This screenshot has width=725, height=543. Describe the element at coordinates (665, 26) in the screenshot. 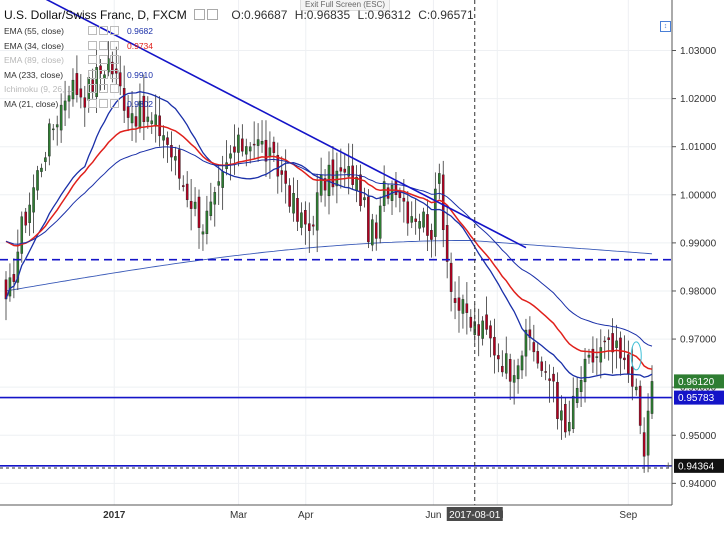

I see `scale-toggle-icon: ↕` at that location.